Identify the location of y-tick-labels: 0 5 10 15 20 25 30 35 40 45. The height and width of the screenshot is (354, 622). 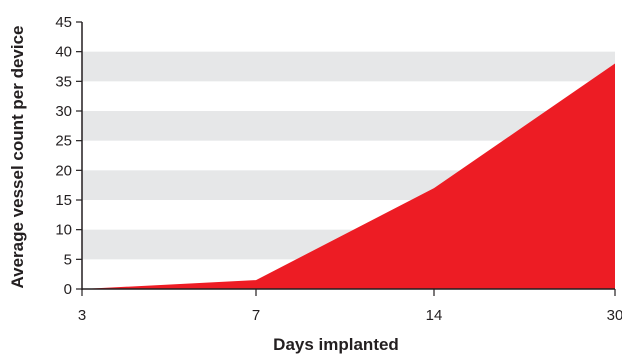
(63, 156).